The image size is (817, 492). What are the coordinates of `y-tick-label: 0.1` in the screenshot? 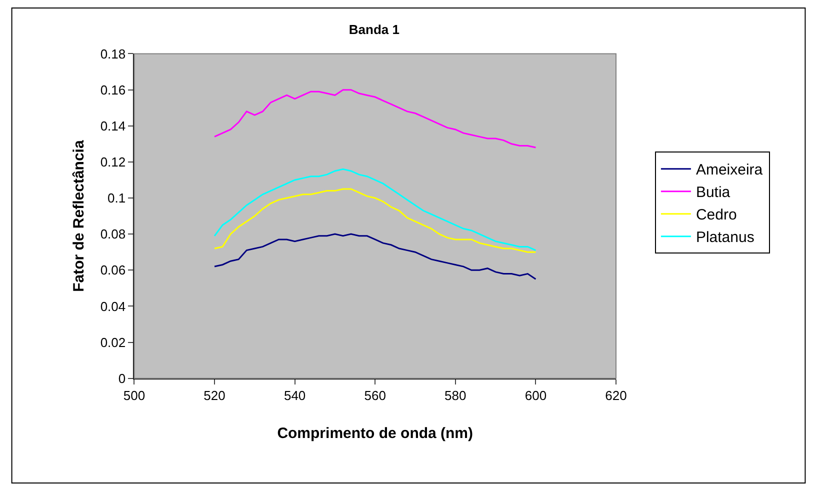 It's located at (117, 198).